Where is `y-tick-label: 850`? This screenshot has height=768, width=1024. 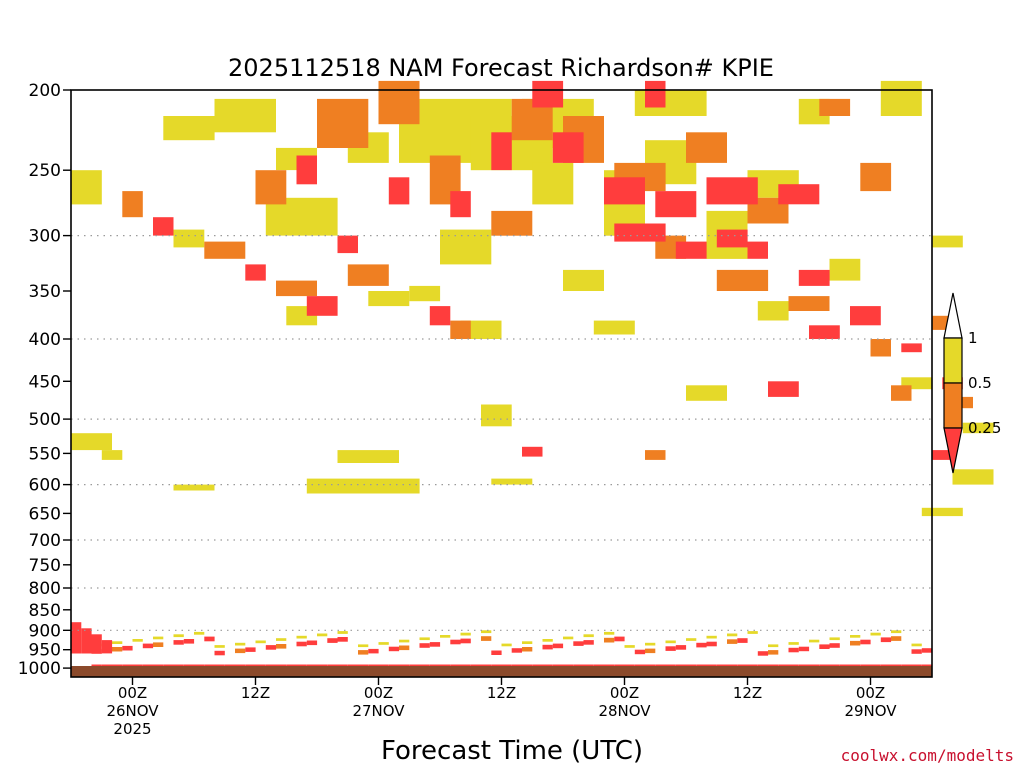
y-tick-label: 850 is located at coordinates (45, 611).